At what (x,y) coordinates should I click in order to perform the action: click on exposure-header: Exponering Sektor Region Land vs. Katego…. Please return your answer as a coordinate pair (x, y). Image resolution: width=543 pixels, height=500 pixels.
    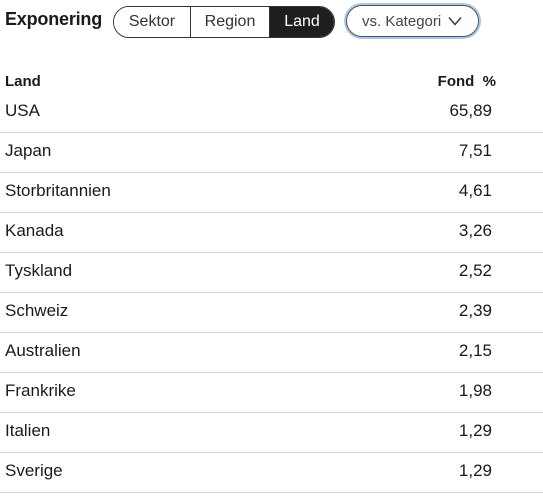
    Looking at the image, I should click on (271, 23).